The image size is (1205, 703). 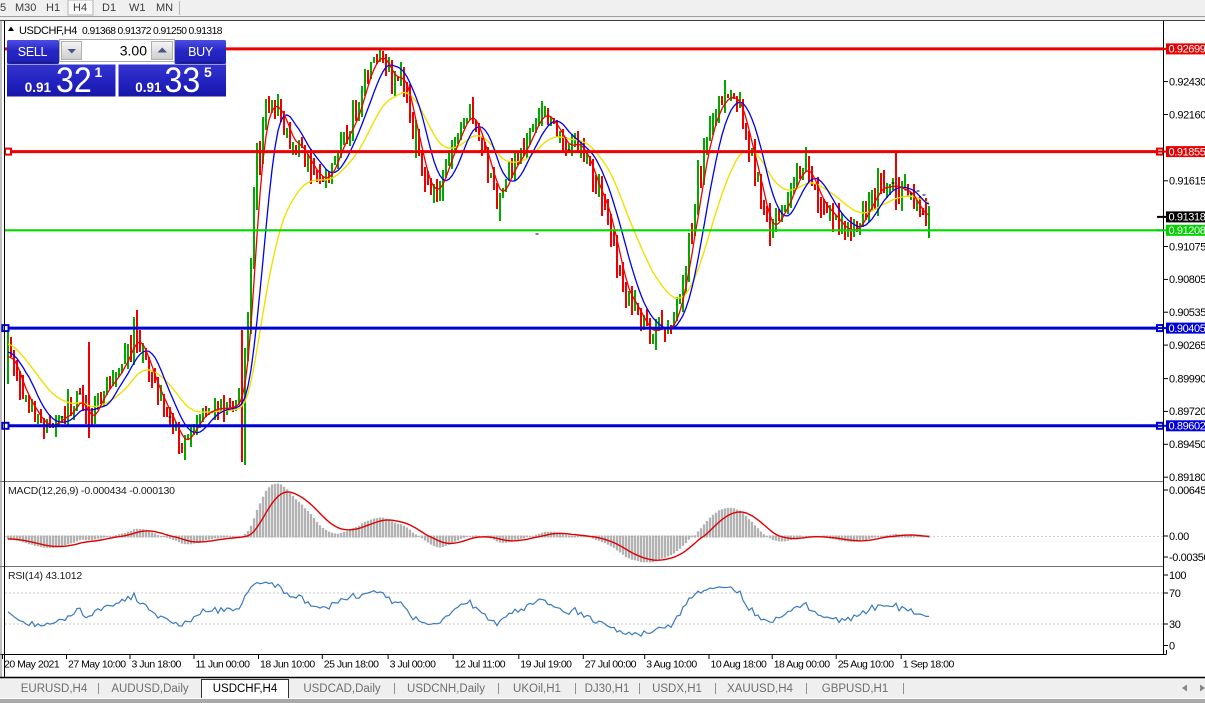 I want to click on svg-text: 0.89180, so click(x=1187, y=478).